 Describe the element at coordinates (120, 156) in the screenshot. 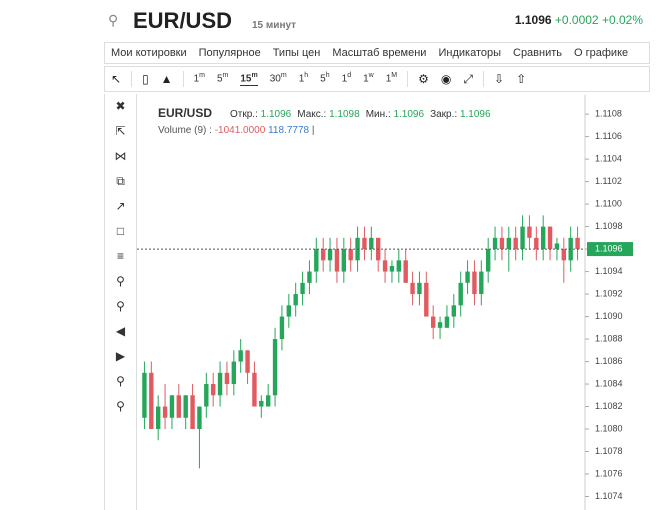

I see `tool: ⋈` at that location.